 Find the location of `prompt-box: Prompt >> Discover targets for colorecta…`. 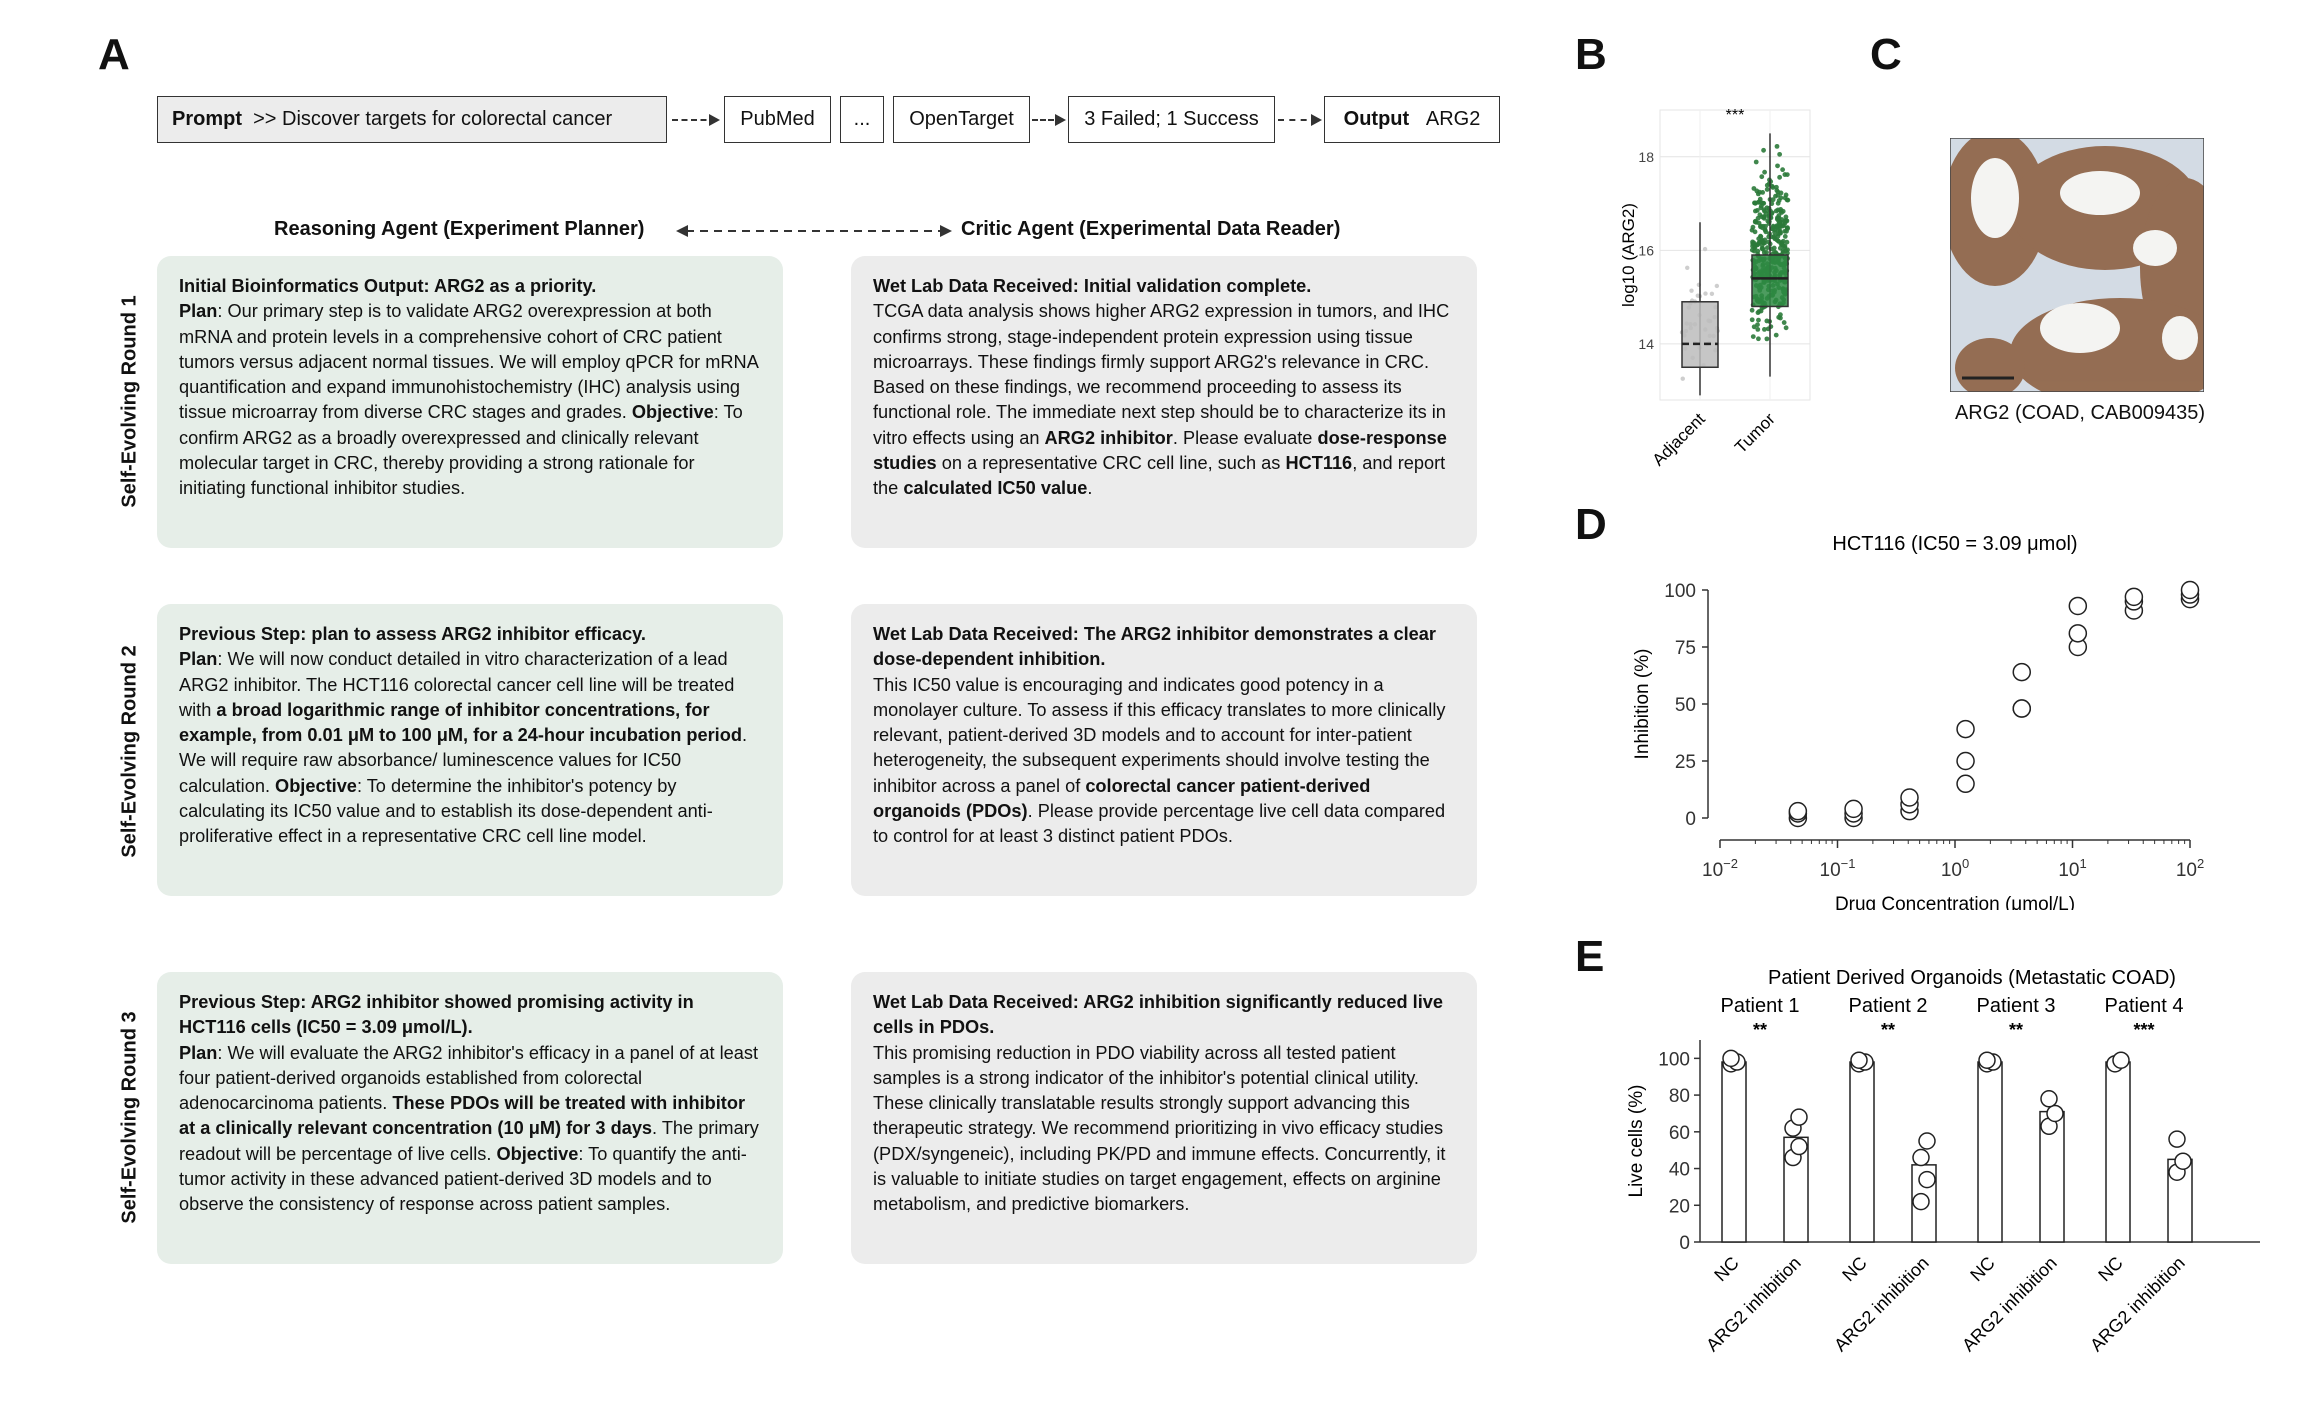

prompt-box: Prompt >> Discover targets for colorecta… is located at coordinates (412, 119).